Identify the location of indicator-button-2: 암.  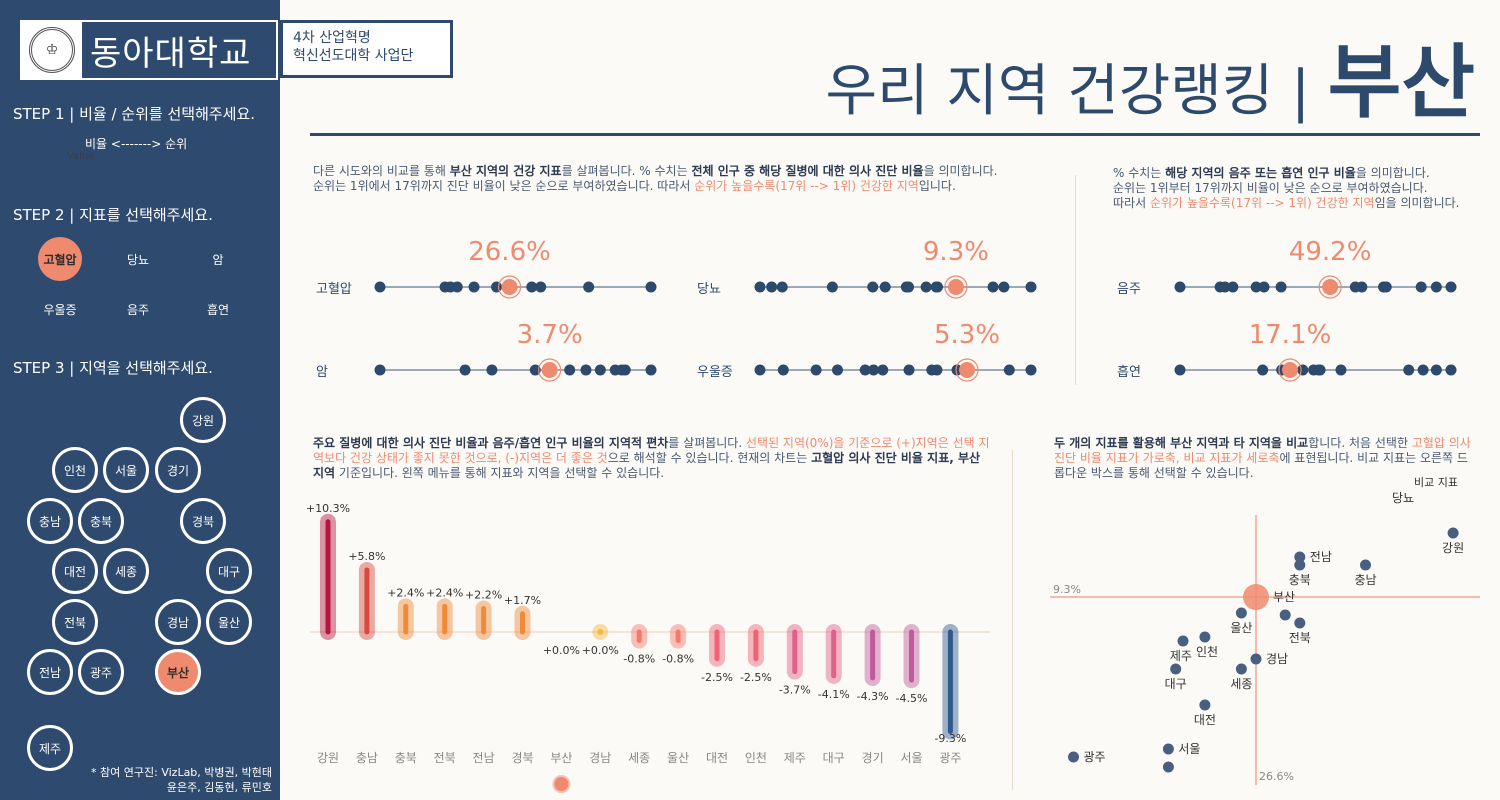
(218, 259).